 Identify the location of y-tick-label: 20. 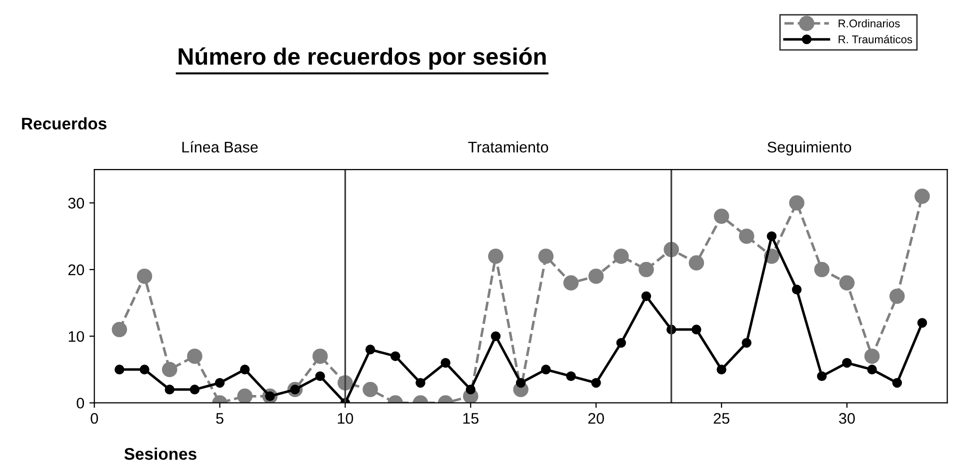
(76, 270).